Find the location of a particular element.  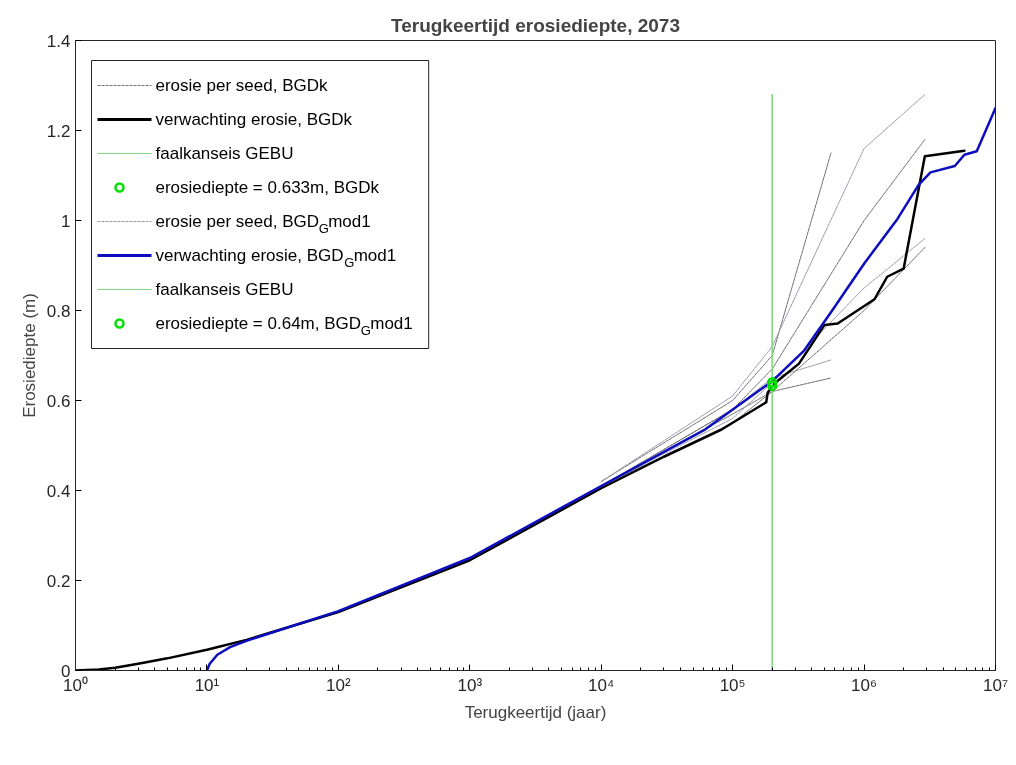

y-tick-label: 1 is located at coordinates (66, 221).